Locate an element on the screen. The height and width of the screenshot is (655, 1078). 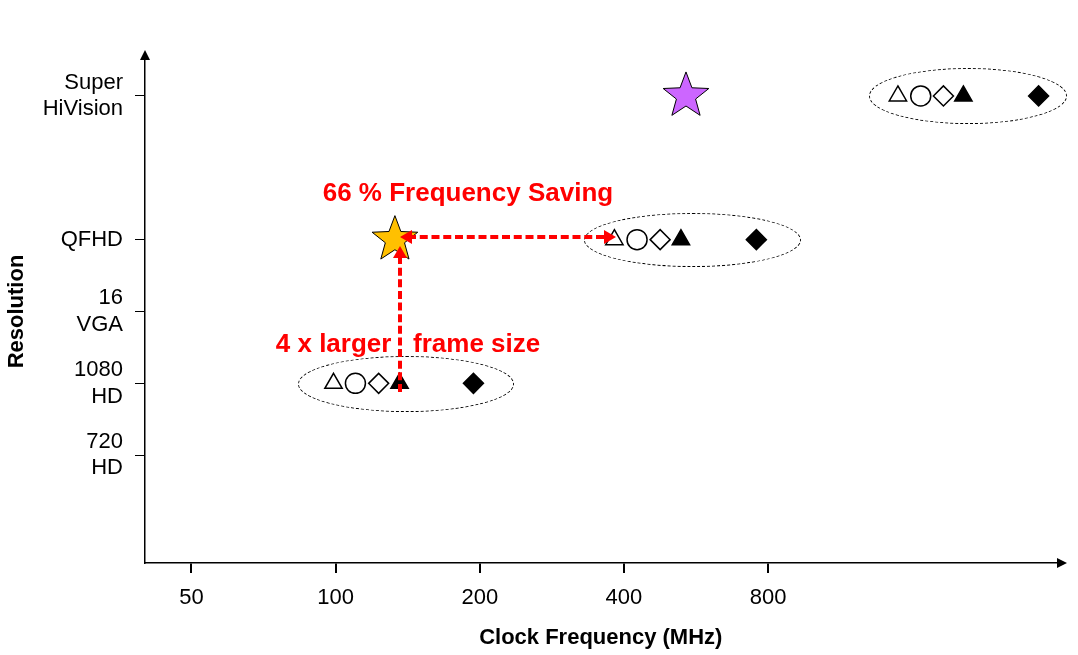
y-tick-label: QFHD is located at coordinates (91, 238).